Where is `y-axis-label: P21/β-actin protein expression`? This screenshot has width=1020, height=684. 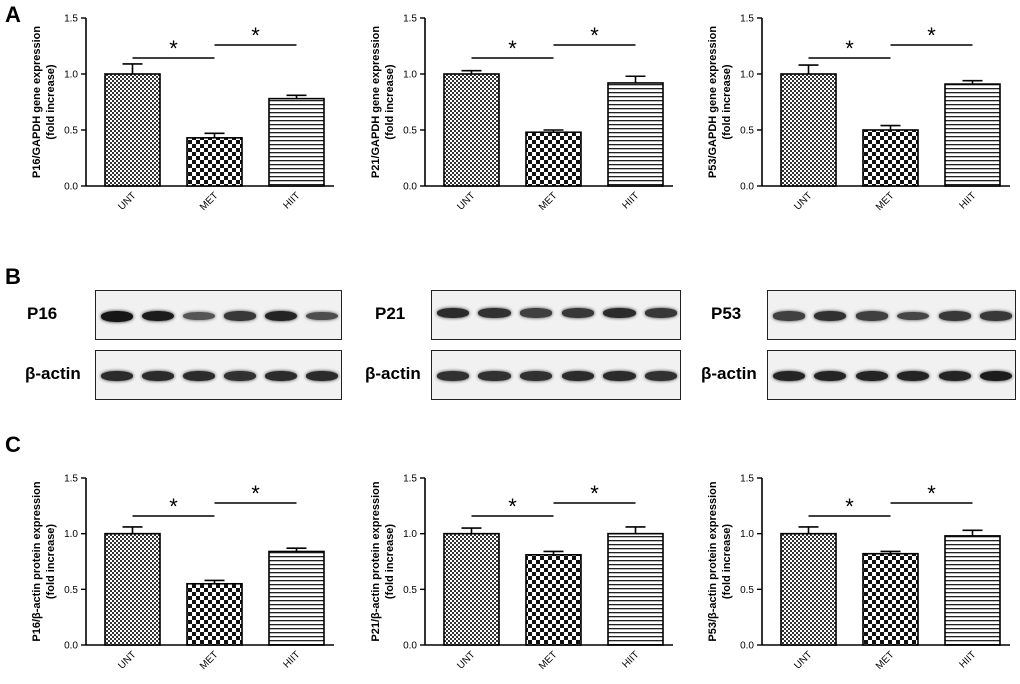
y-axis-label: P21/β-actin protein expression is located at coordinates (376, 561).